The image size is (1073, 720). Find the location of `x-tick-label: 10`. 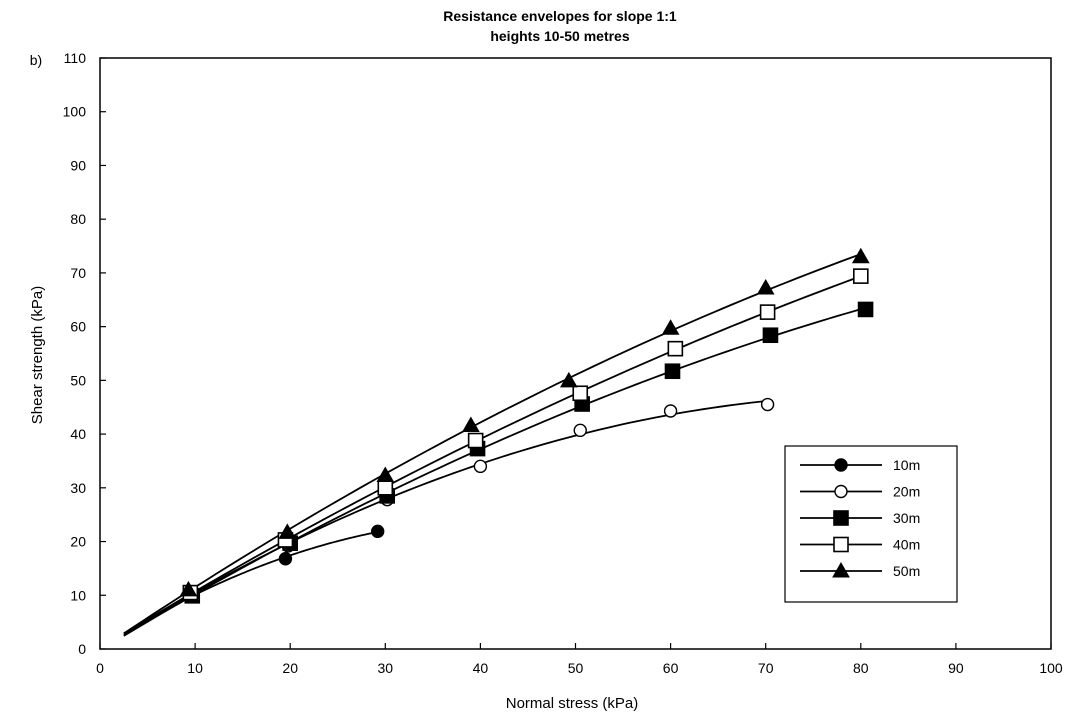

x-tick-label: 10 is located at coordinates (195, 668).